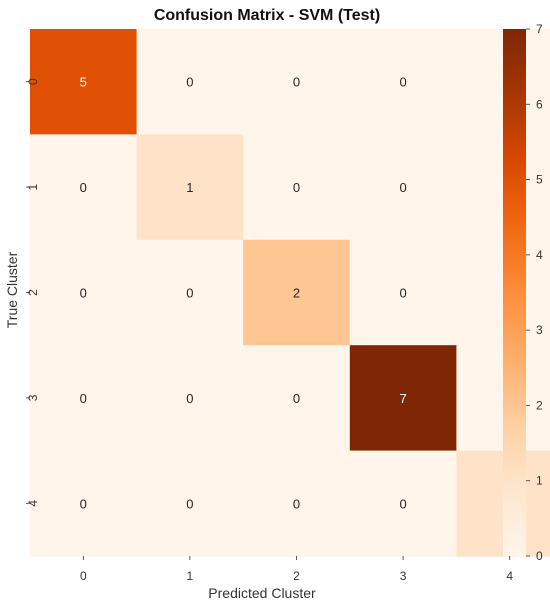 This screenshot has width=550, height=606. What do you see at coordinates (190, 576) in the screenshot?
I see `x-tick-label: 1` at bounding box center [190, 576].